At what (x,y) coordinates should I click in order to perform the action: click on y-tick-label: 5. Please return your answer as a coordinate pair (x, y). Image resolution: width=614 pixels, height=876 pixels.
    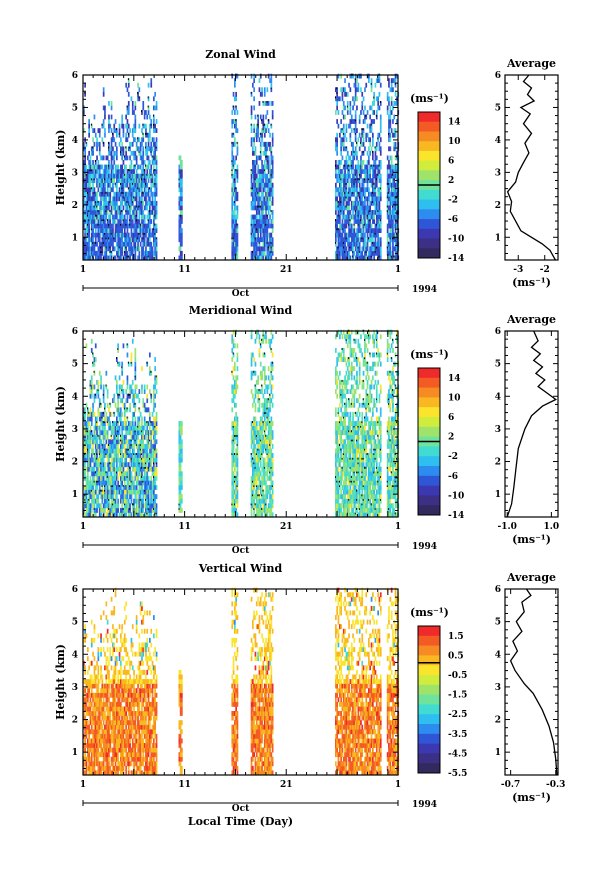
    Looking at the image, I should click on (75, 108).